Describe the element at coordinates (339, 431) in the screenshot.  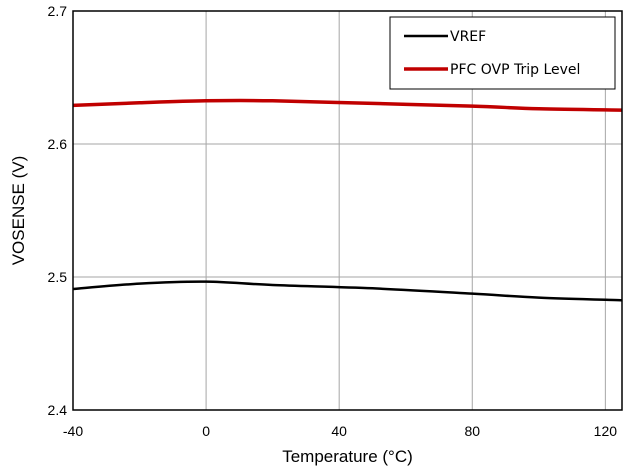
I see `x-tick-label: 40` at that location.